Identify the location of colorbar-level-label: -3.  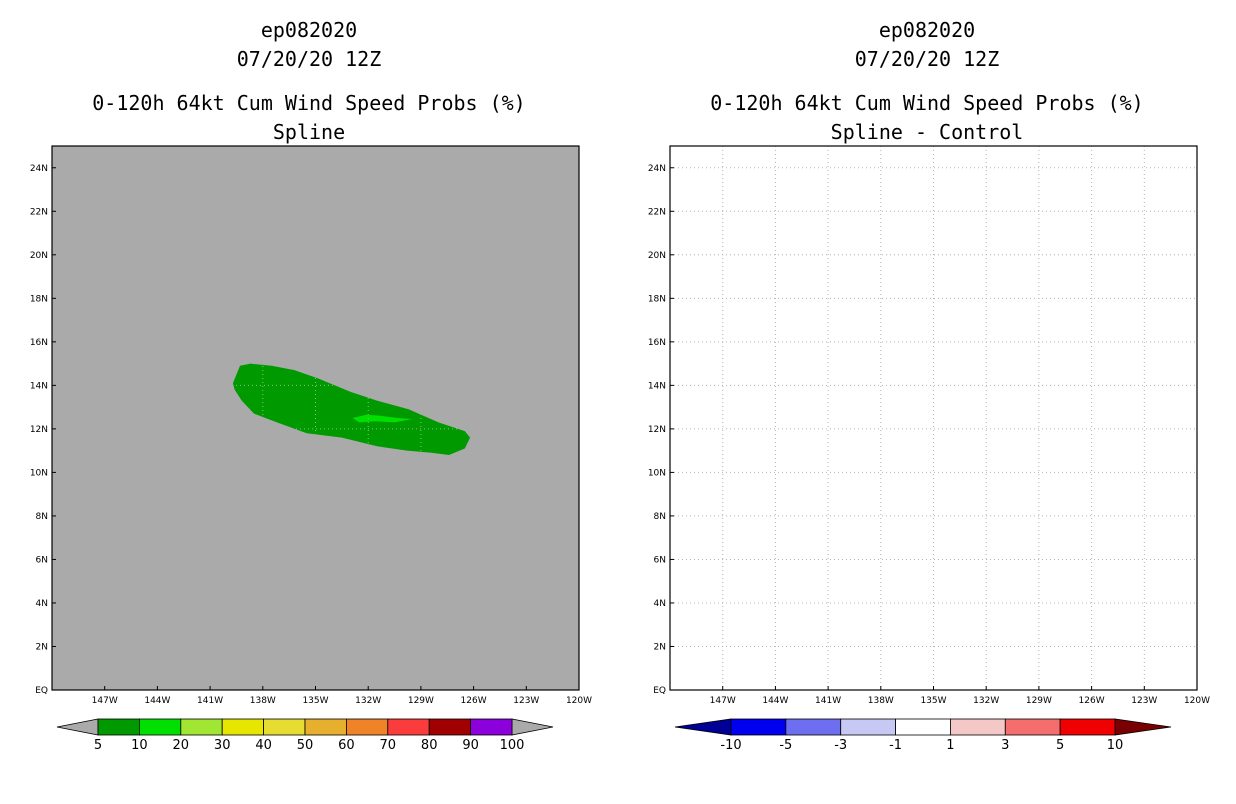
(840, 745).